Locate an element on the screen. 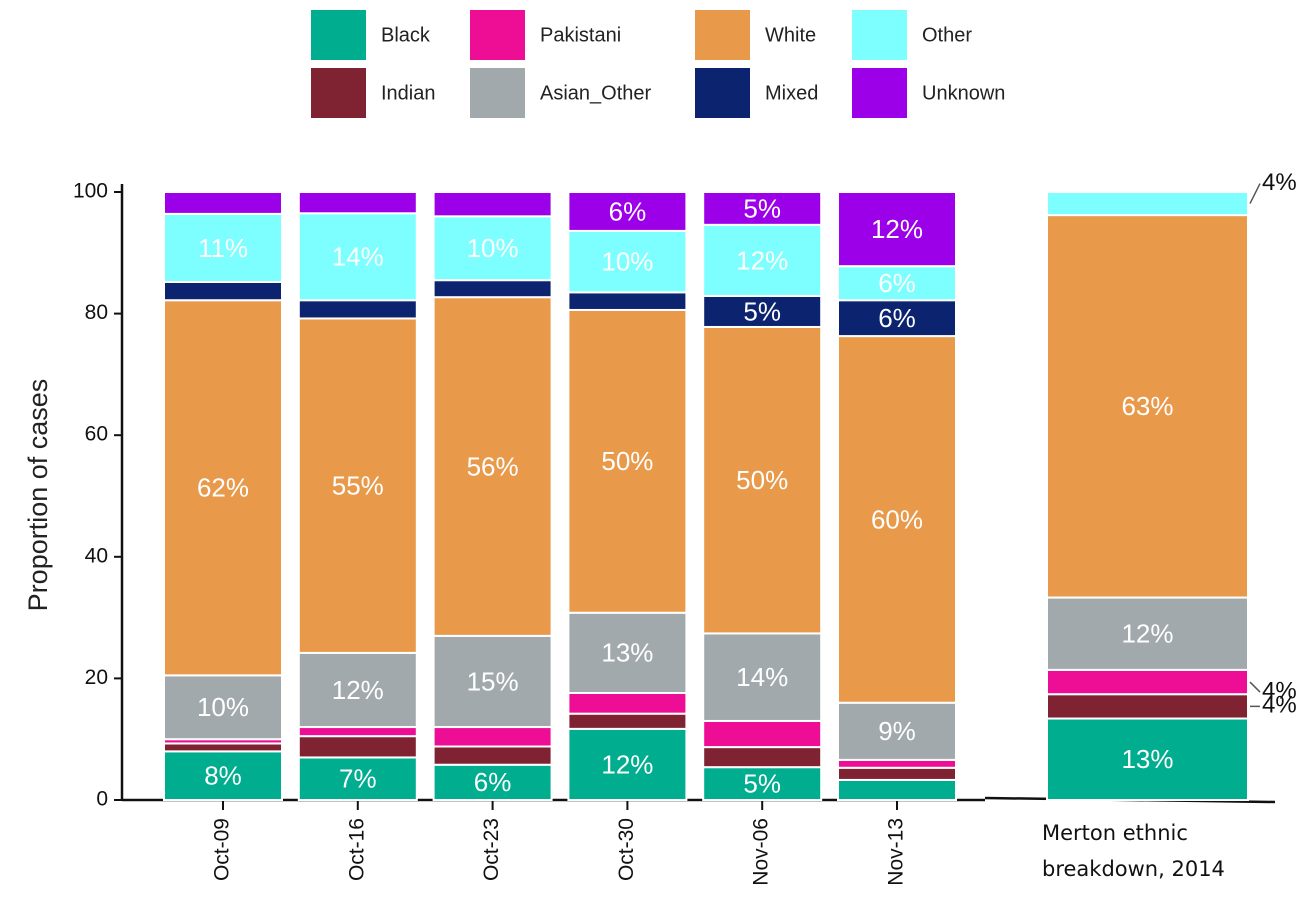  value-label: 11% is located at coordinates (223, 248).